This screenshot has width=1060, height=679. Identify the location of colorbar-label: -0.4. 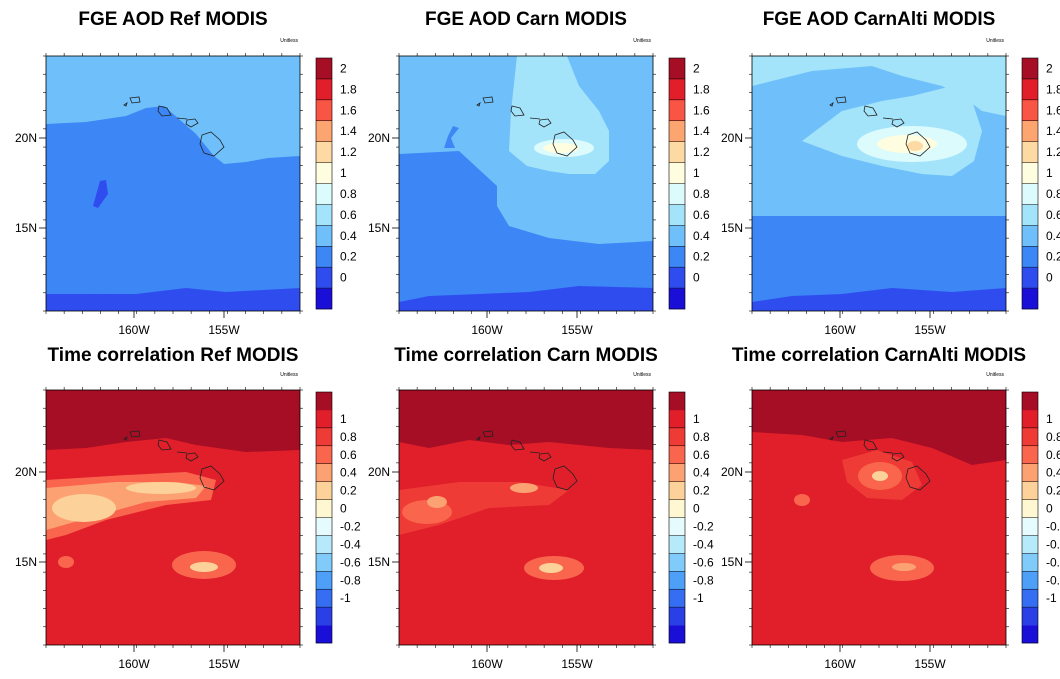
(1053, 544).